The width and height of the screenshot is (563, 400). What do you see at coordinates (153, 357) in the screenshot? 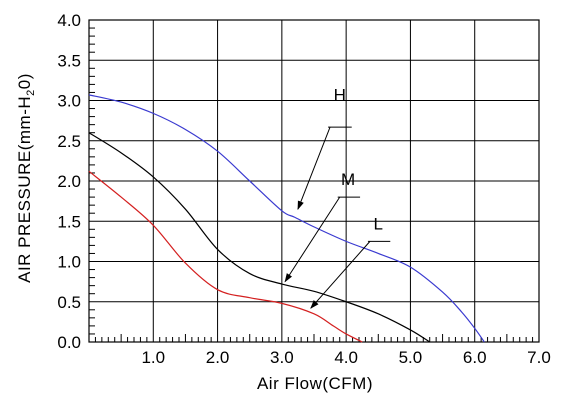
I see `x-tick-label: 1.0` at bounding box center [153, 357].